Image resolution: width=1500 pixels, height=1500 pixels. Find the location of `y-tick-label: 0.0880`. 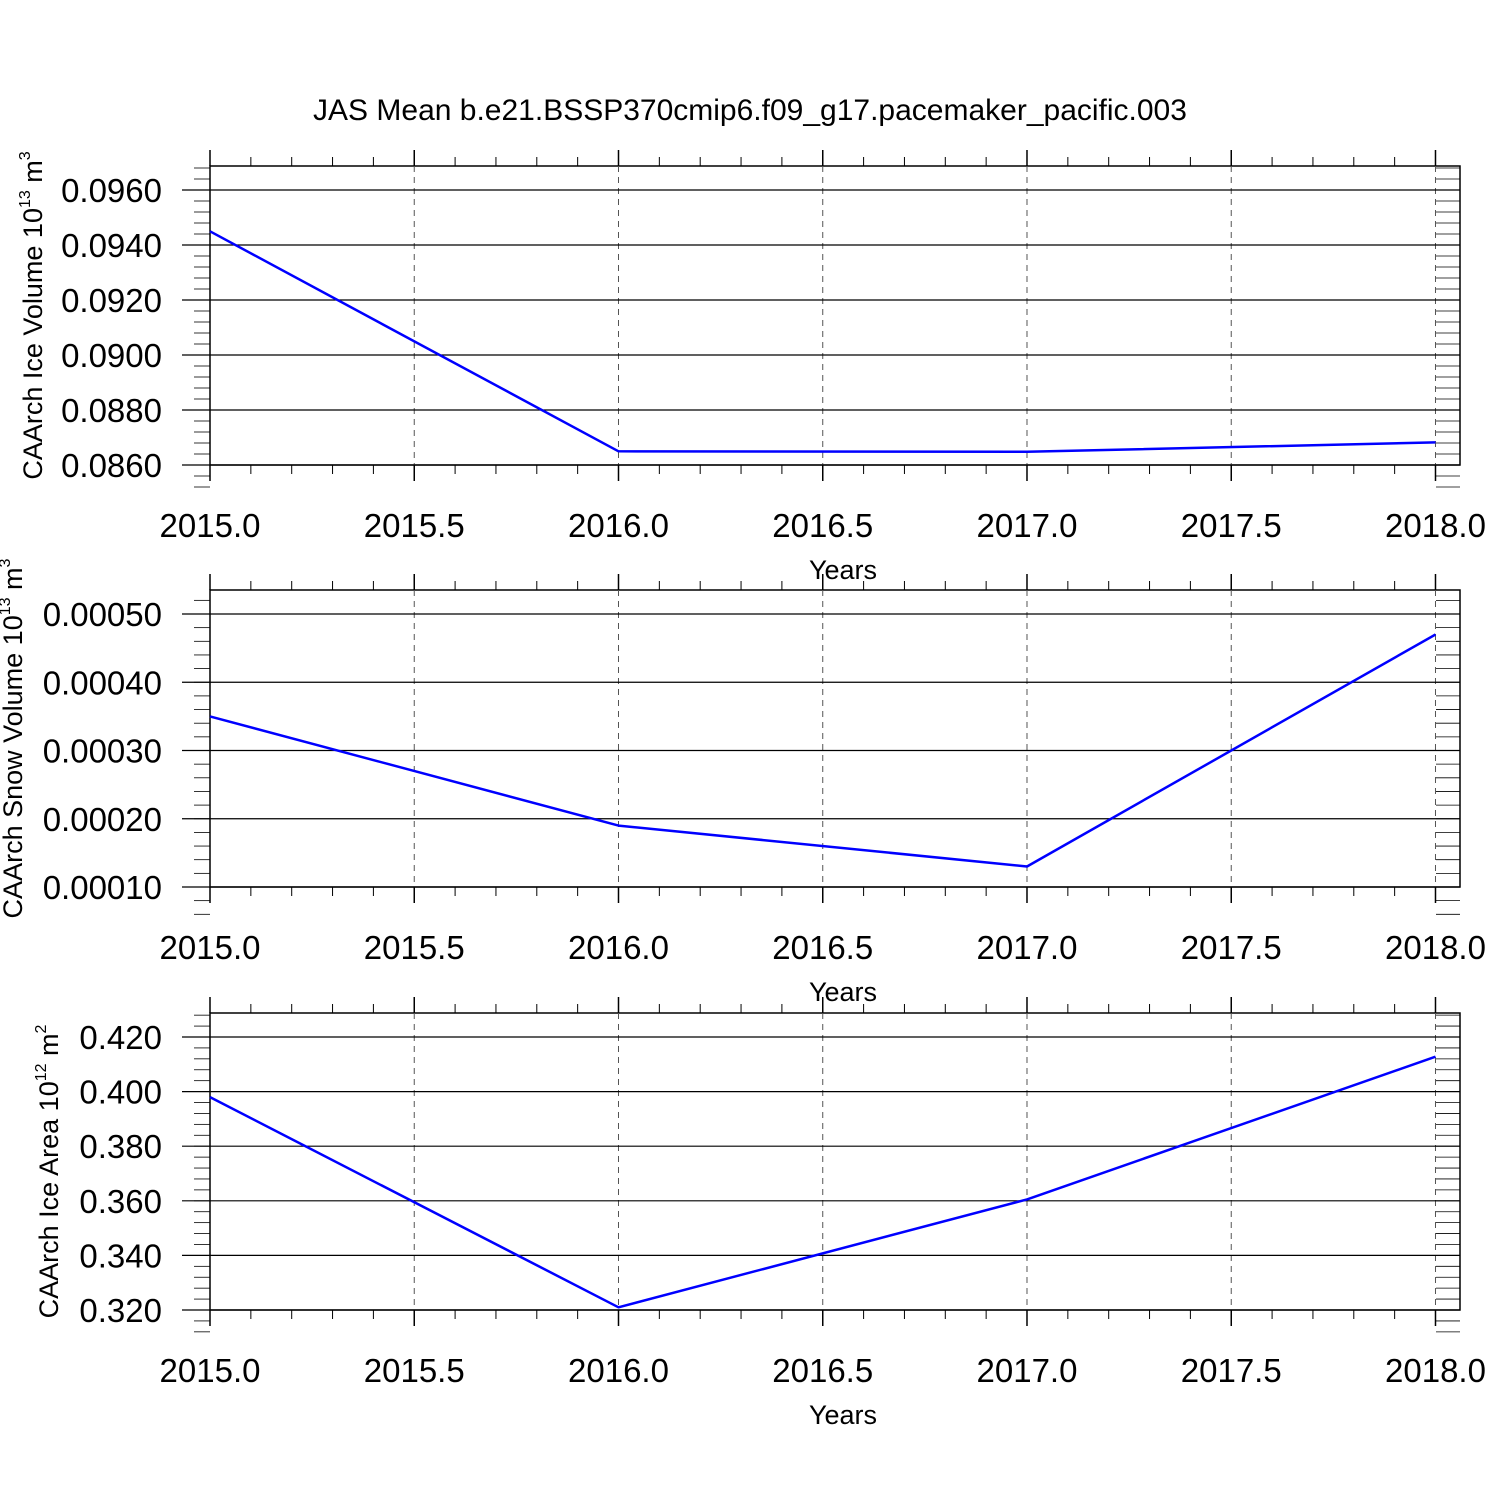

y-tick-label: 0.0880 is located at coordinates (111, 410).